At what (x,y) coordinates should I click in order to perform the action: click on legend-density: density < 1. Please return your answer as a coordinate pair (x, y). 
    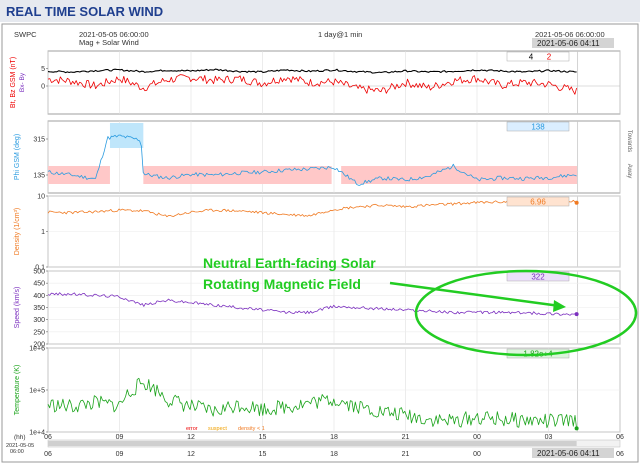
    Looking at the image, I should click on (251, 429).